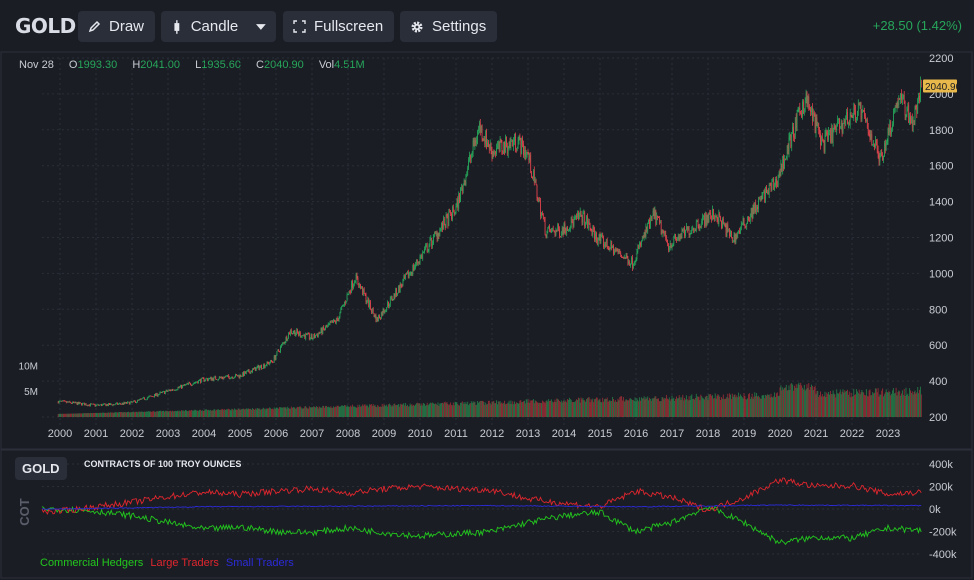 This screenshot has width=974, height=580. What do you see at coordinates (448, 26) in the screenshot?
I see `settings-button: Settings` at bounding box center [448, 26].